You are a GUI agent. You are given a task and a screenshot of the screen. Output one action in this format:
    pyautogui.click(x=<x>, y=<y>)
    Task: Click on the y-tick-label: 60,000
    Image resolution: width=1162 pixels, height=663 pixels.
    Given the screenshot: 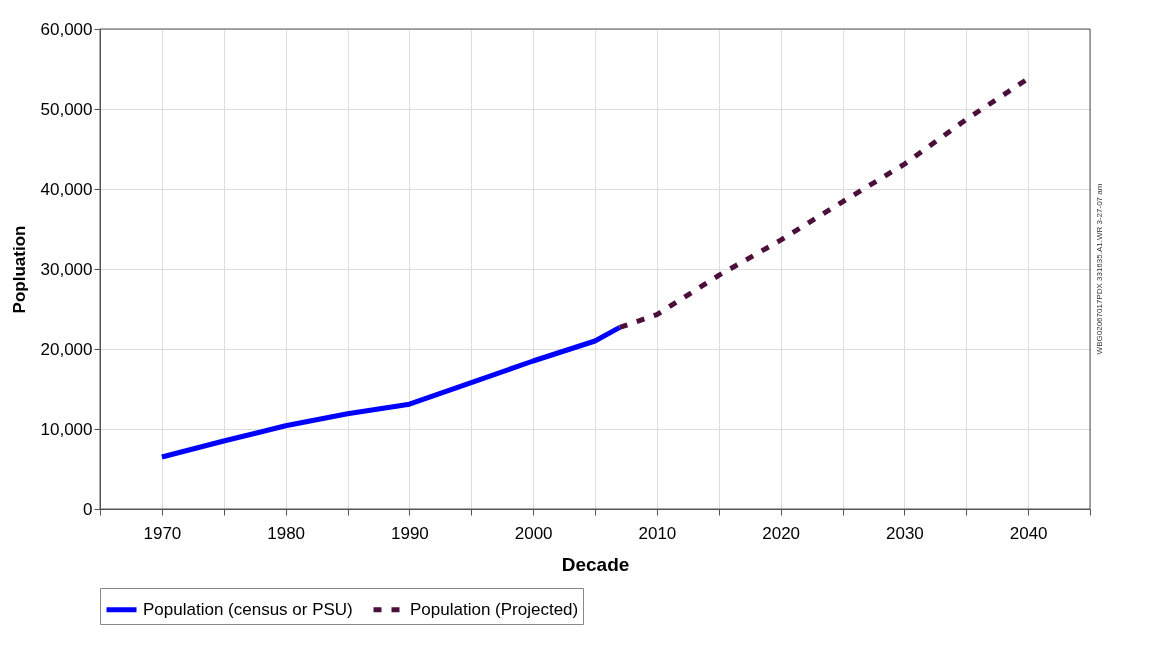 What is the action you would take?
    pyautogui.click(x=66, y=29)
    